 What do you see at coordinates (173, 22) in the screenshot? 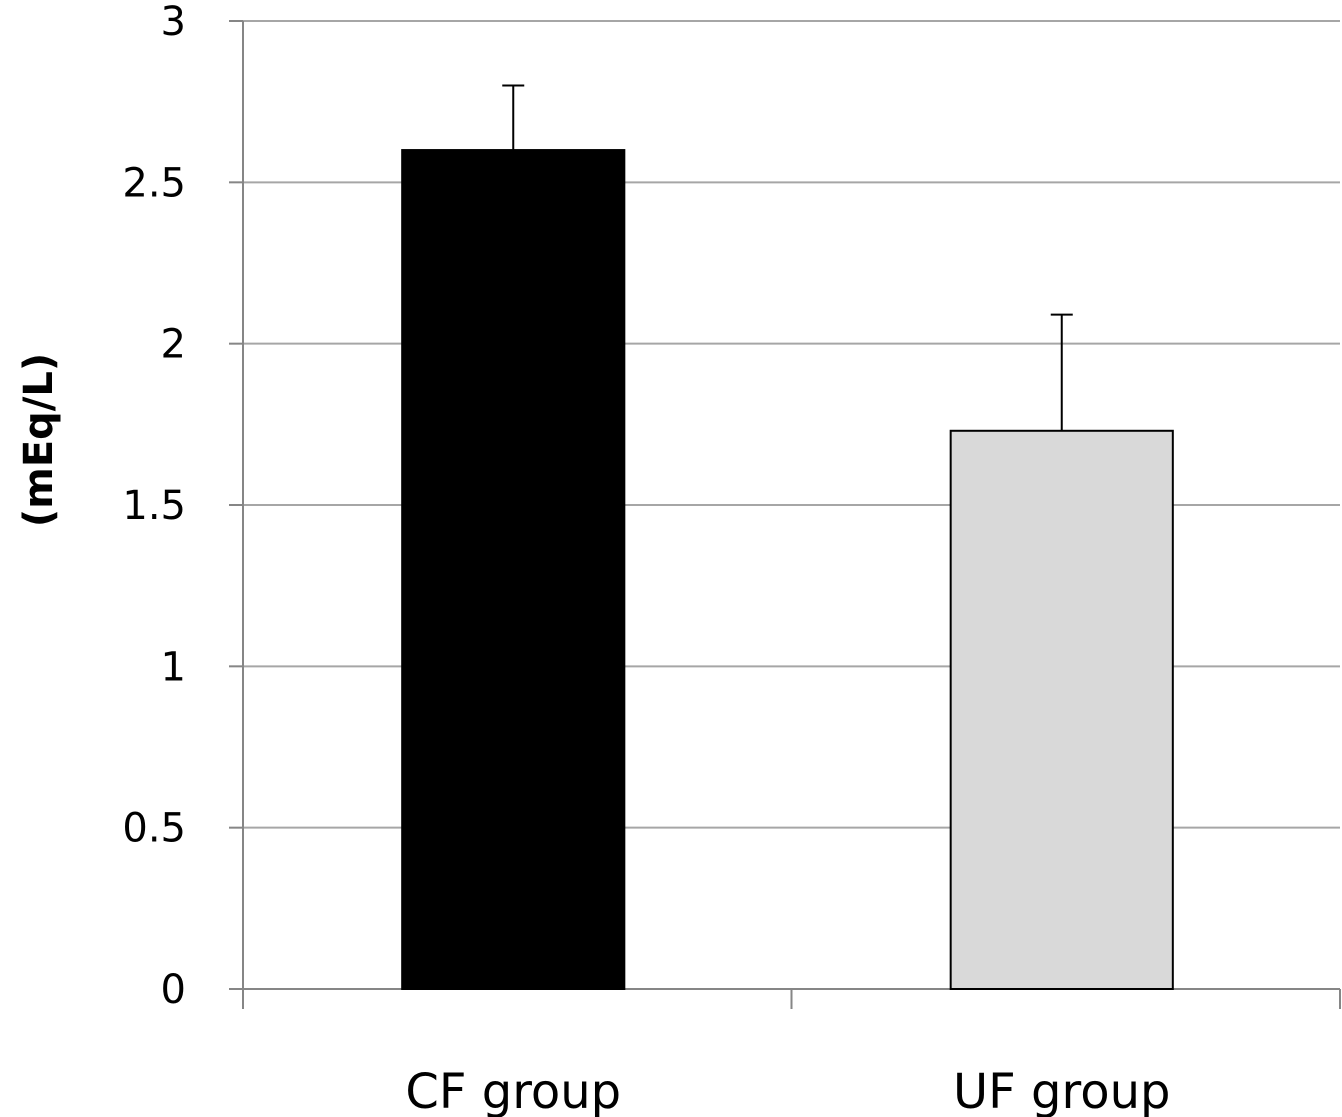
I see `y-tick-label-6: 3` at bounding box center [173, 22].